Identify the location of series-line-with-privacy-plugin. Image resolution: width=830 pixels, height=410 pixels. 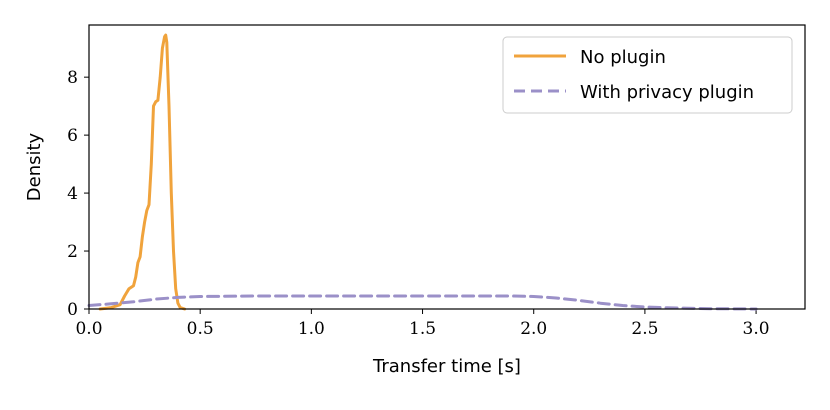
(422, 302).